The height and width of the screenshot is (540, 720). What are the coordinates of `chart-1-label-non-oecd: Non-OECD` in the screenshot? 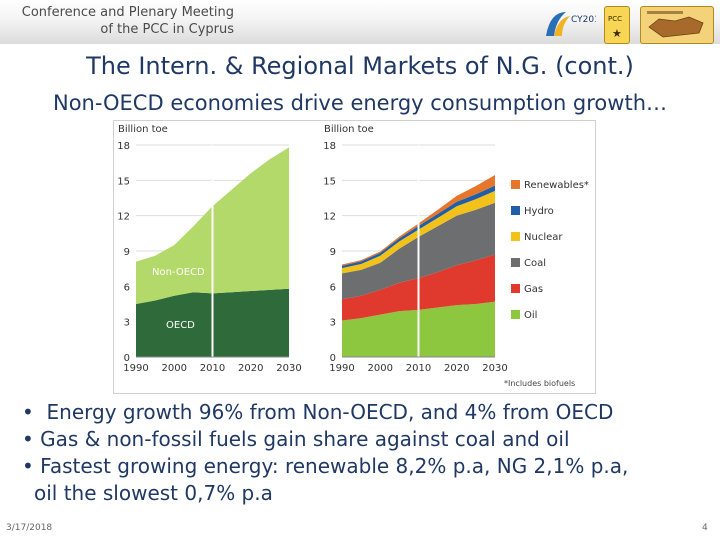 It's located at (178, 272).